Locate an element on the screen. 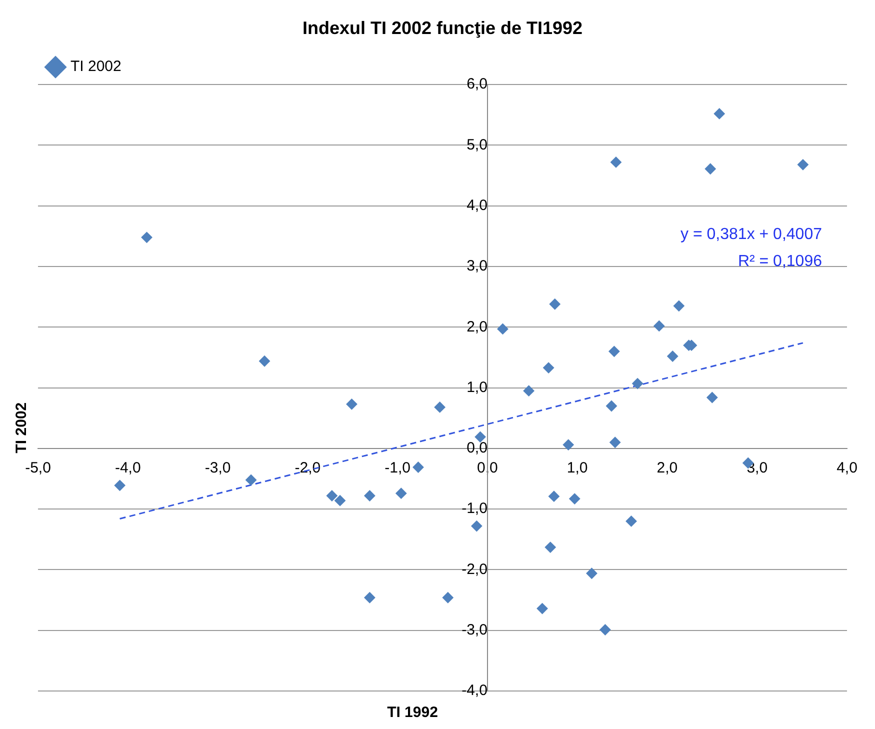 The height and width of the screenshot is (729, 875). y-tick-label: -3,0 is located at coordinates (475, 630).